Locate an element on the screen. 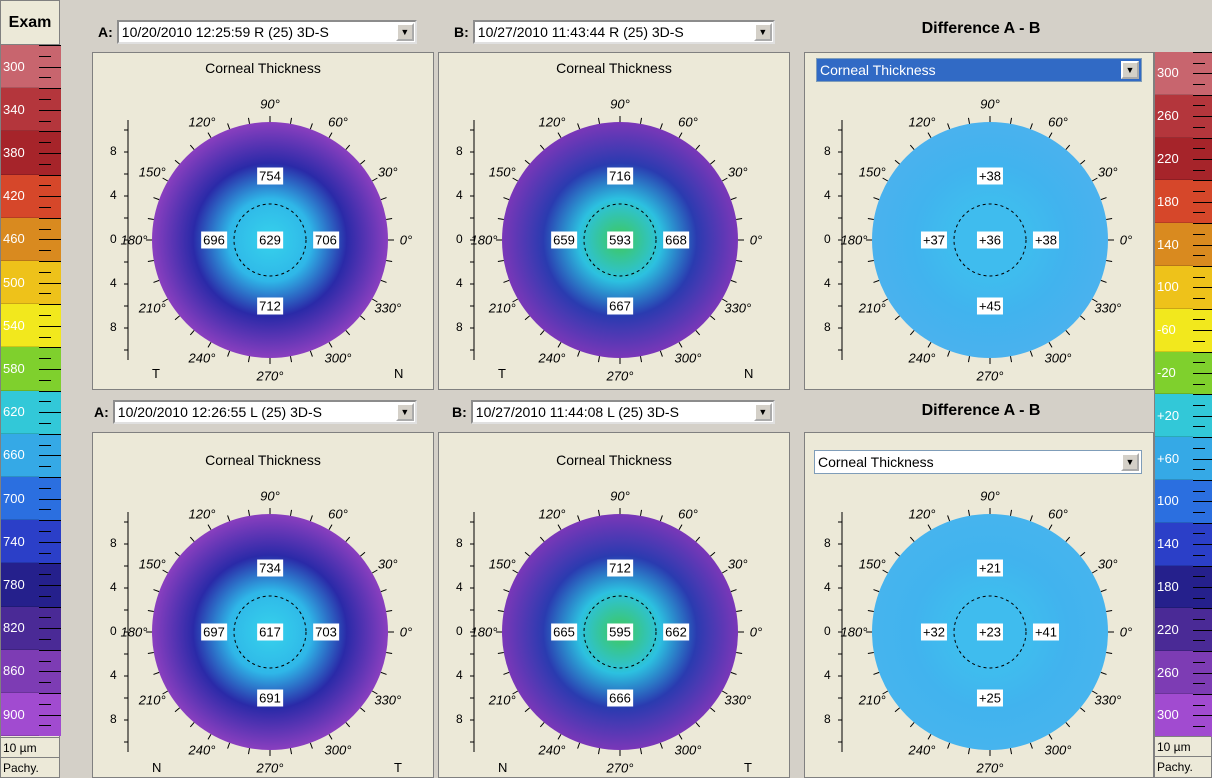 Image resolution: width=1212 pixels, height=778 pixels. scale-cell: 620 is located at coordinates (20, 412).